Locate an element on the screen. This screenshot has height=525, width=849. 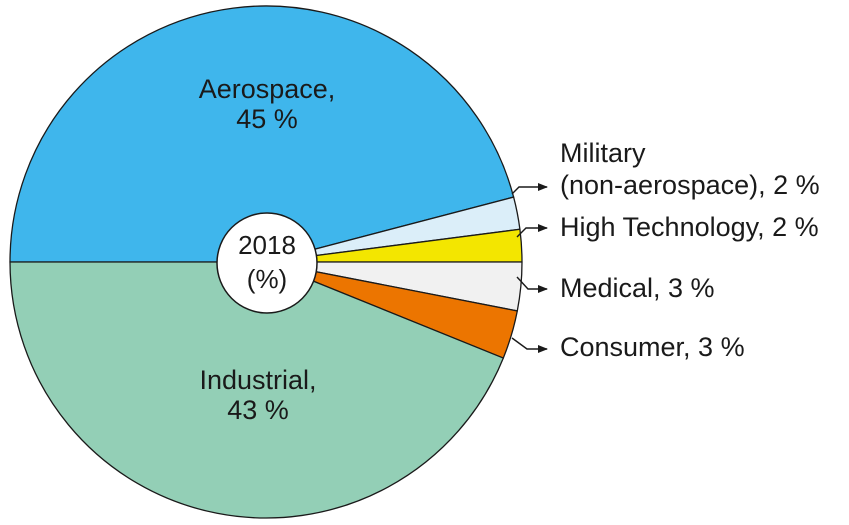
center-year-label: 2018 is located at coordinates (267, 245).